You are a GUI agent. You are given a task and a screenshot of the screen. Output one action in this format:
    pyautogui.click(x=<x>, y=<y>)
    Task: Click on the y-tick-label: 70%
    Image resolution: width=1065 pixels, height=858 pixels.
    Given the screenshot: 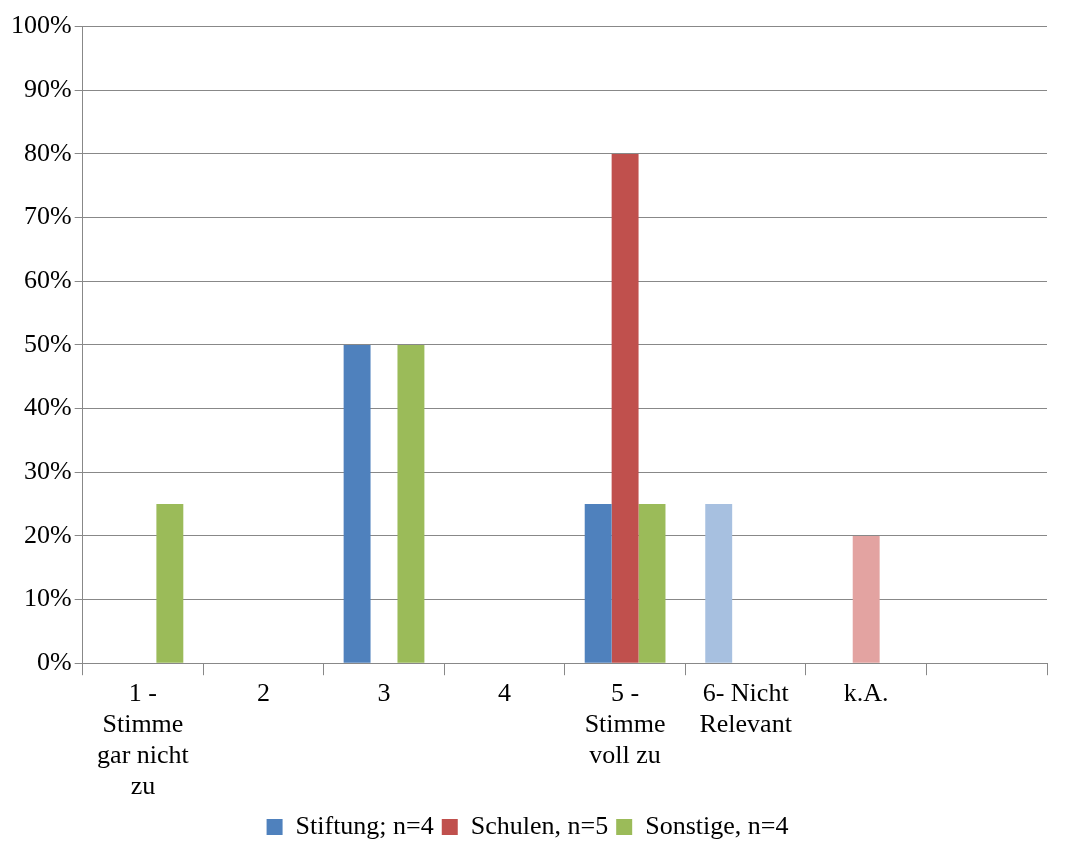 What is the action you would take?
    pyautogui.click(x=47, y=216)
    